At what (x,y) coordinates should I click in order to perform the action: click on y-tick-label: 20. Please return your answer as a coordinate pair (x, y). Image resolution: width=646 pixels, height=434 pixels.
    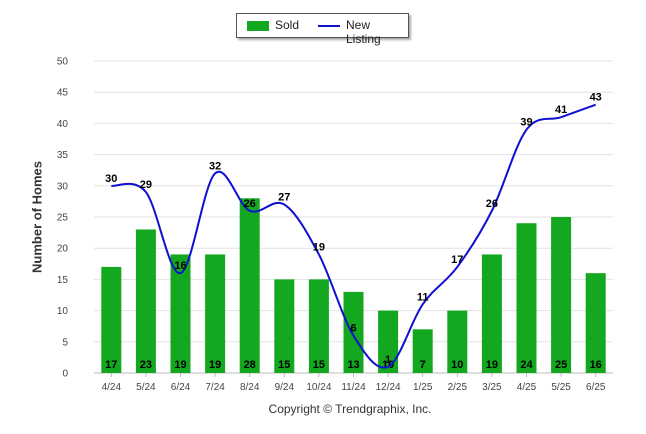
    Looking at the image, I should click on (63, 249).